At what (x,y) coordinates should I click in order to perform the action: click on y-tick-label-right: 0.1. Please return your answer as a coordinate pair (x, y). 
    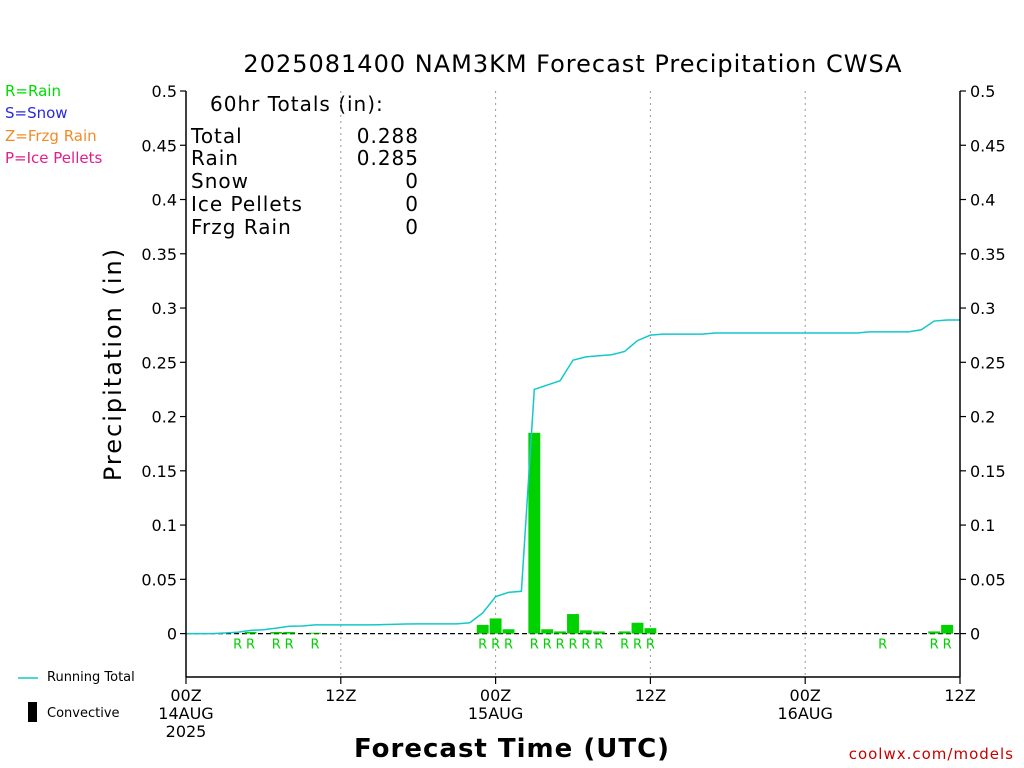
    Looking at the image, I should click on (982, 525).